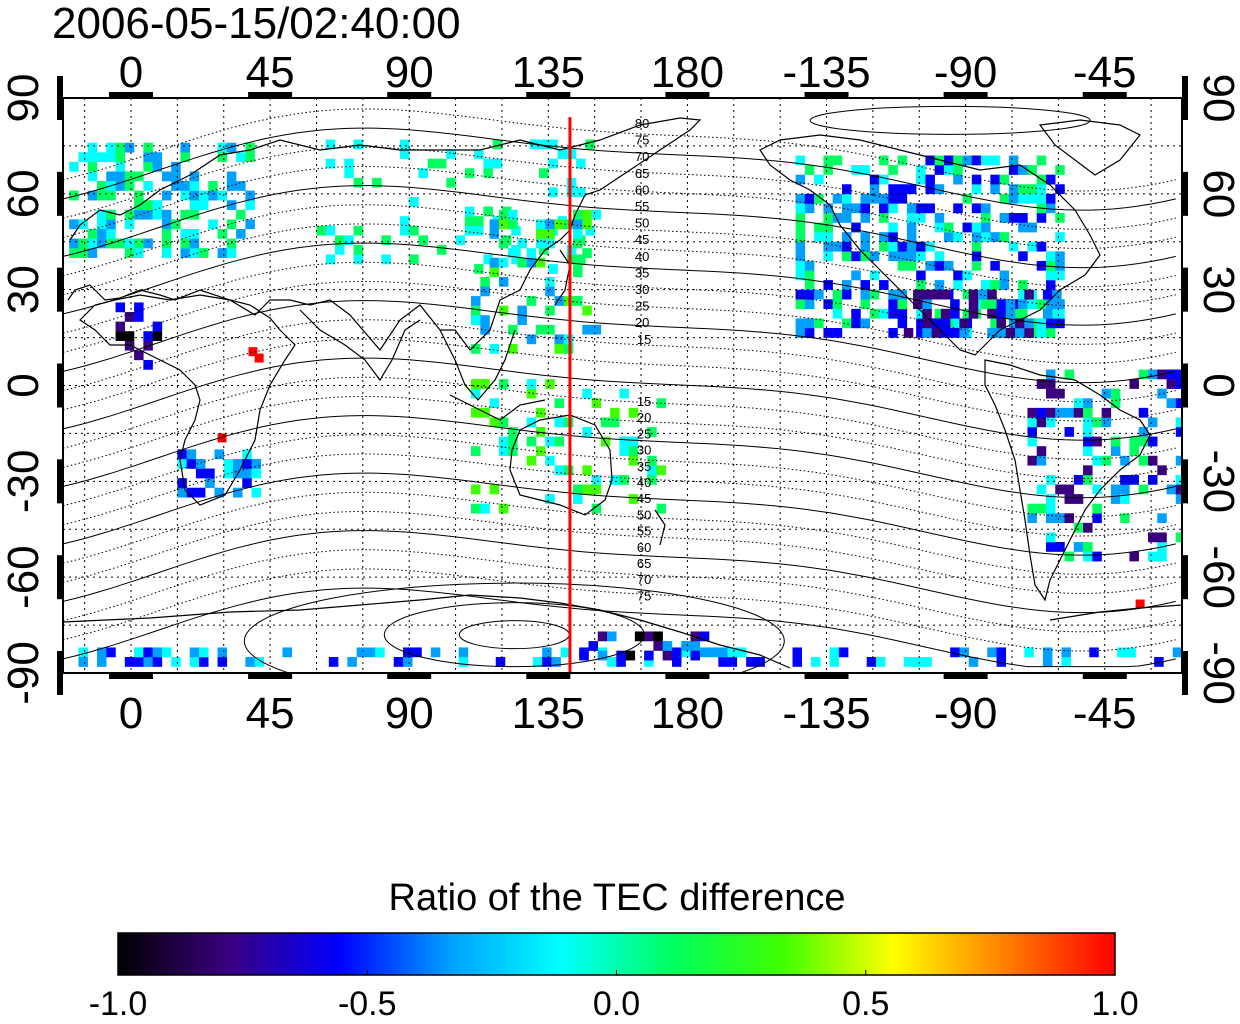  What do you see at coordinates (966, 72) in the screenshot?
I see `x-tick-label-top: -90` at bounding box center [966, 72].